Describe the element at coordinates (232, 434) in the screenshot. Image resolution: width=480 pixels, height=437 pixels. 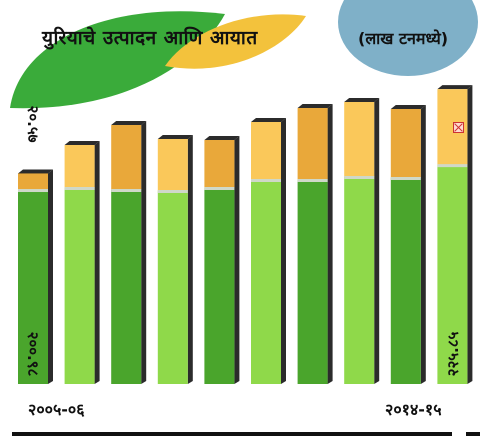
I see `baseline` at that location.